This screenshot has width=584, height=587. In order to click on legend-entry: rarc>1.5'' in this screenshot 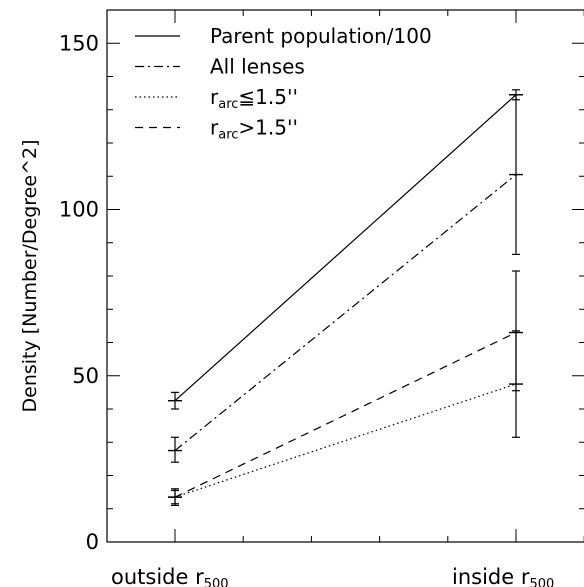, I will do `click(216, 129)`.